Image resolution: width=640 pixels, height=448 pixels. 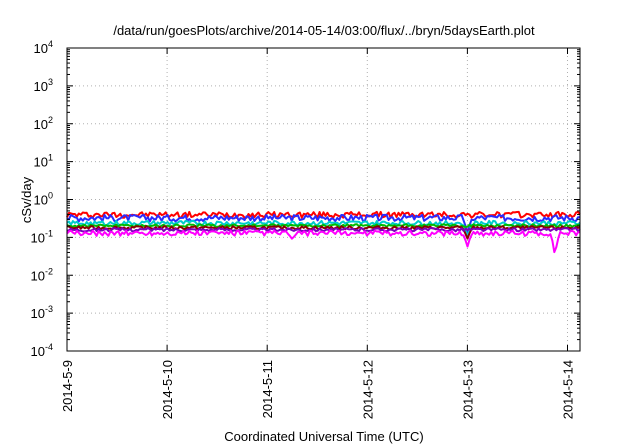 What do you see at coordinates (43, 199) in the screenshot?
I see `y-tick-label: 10⁰` at bounding box center [43, 199].